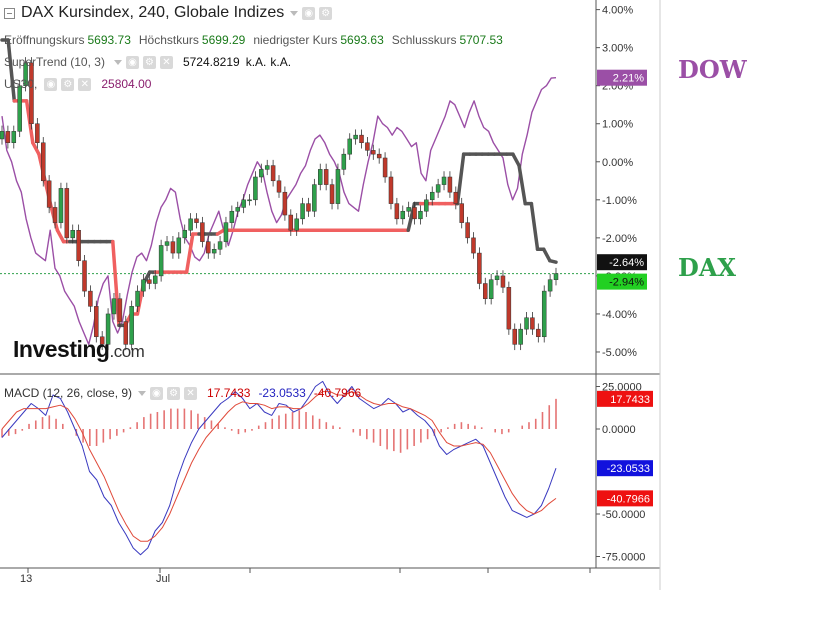  I want to click on dax-last-badge-bg, so click(622, 281).